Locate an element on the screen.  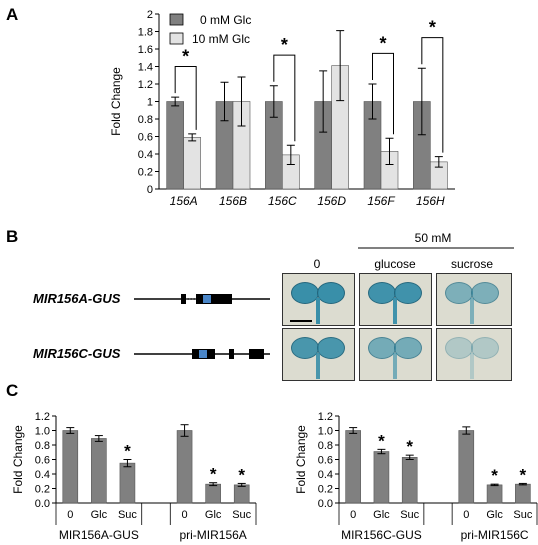
c2-y-tick-label: 0.2 is located at coordinates (325, 490).